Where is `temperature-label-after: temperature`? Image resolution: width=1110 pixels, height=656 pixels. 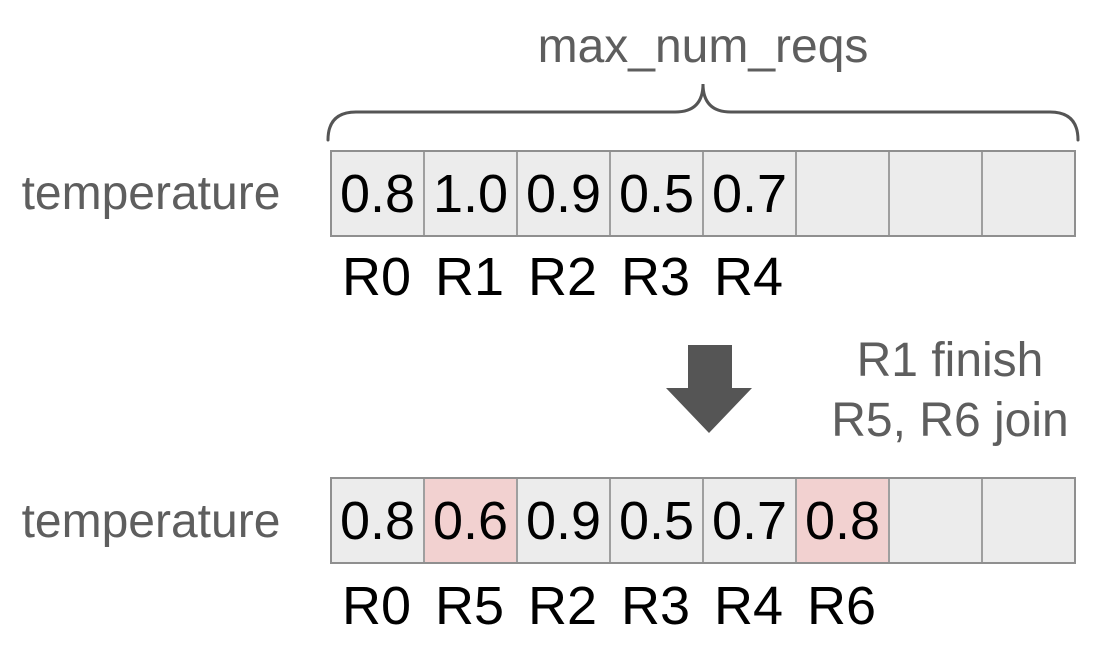
temperature-label-after: temperature is located at coordinates (151, 521).